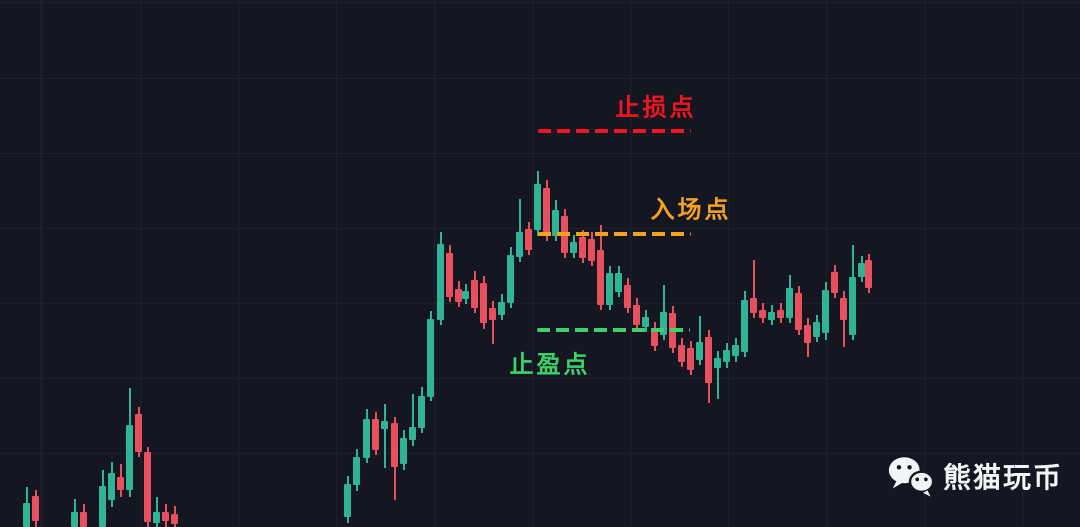  What do you see at coordinates (1003, 477) in the screenshot?
I see `brand-name-text: 熊猫玩币` at bounding box center [1003, 477].